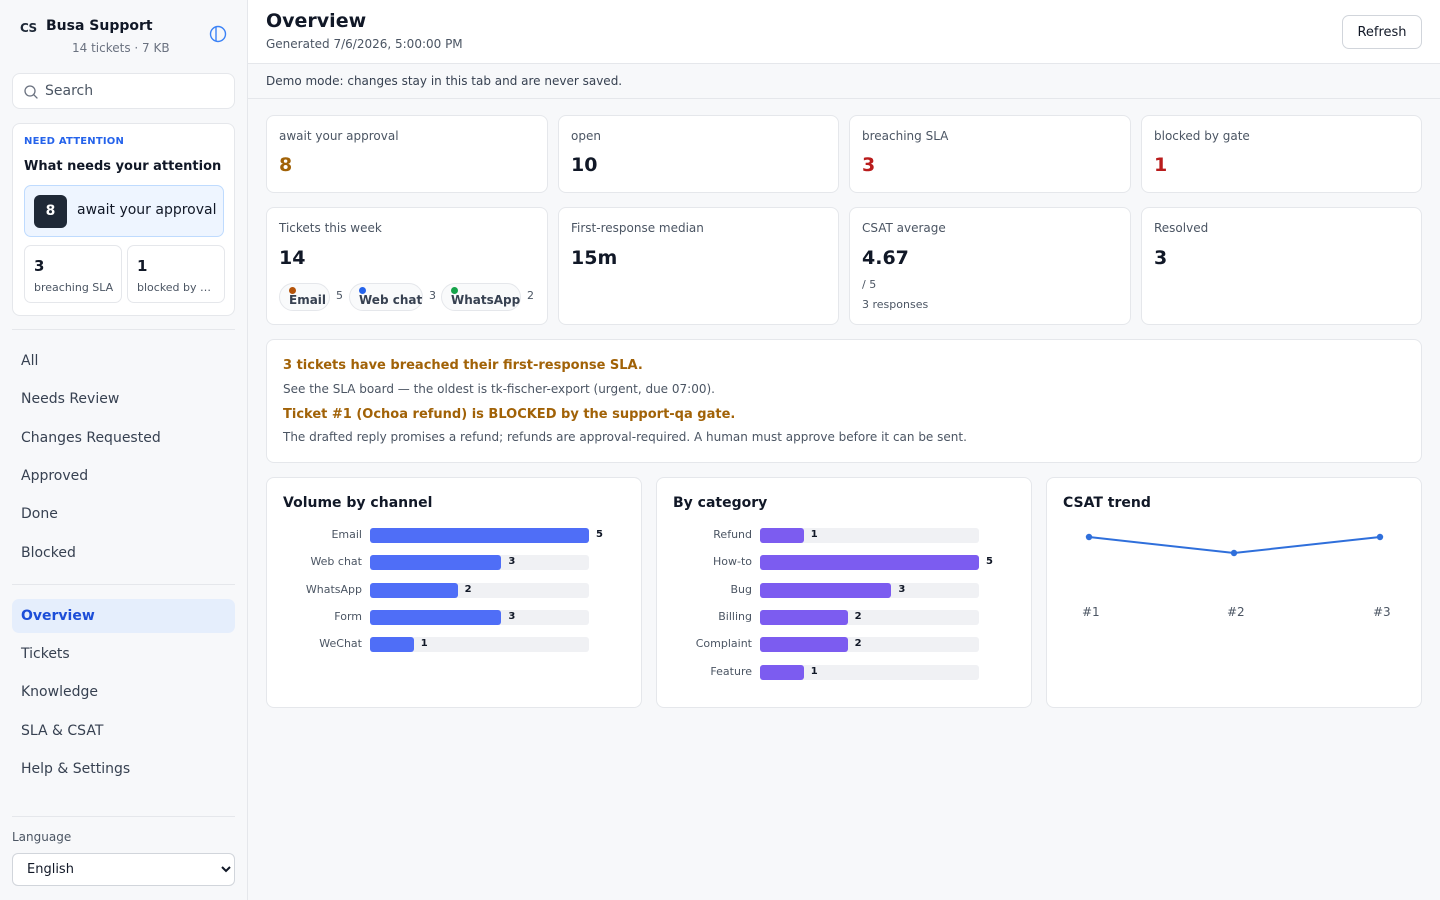 The image size is (1440, 900). Describe the element at coordinates (1161, 258) in the screenshot. I see `stat-value: 3` at that location.